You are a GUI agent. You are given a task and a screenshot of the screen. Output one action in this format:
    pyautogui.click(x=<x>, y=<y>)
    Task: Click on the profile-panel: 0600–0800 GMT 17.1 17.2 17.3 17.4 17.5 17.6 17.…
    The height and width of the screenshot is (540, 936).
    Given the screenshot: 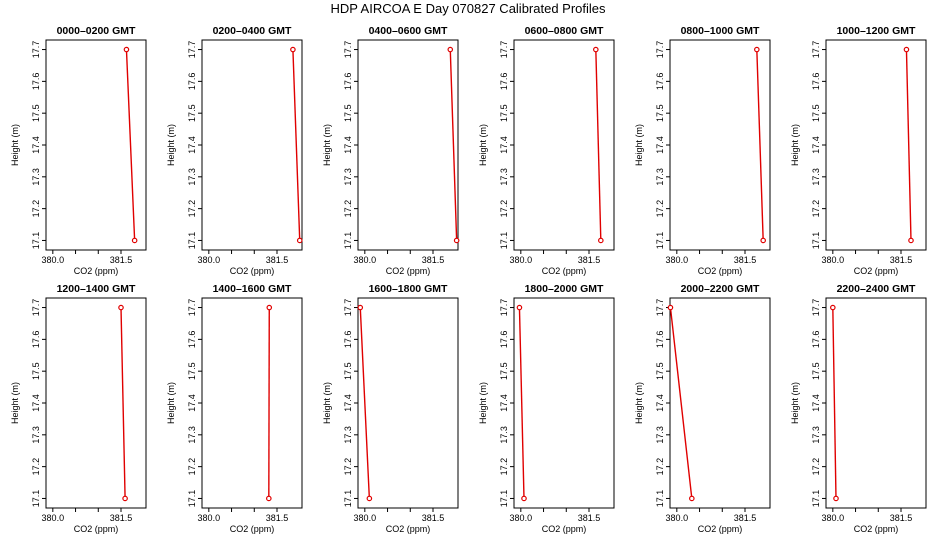 What is the action you would take?
    pyautogui.click(x=546, y=150)
    